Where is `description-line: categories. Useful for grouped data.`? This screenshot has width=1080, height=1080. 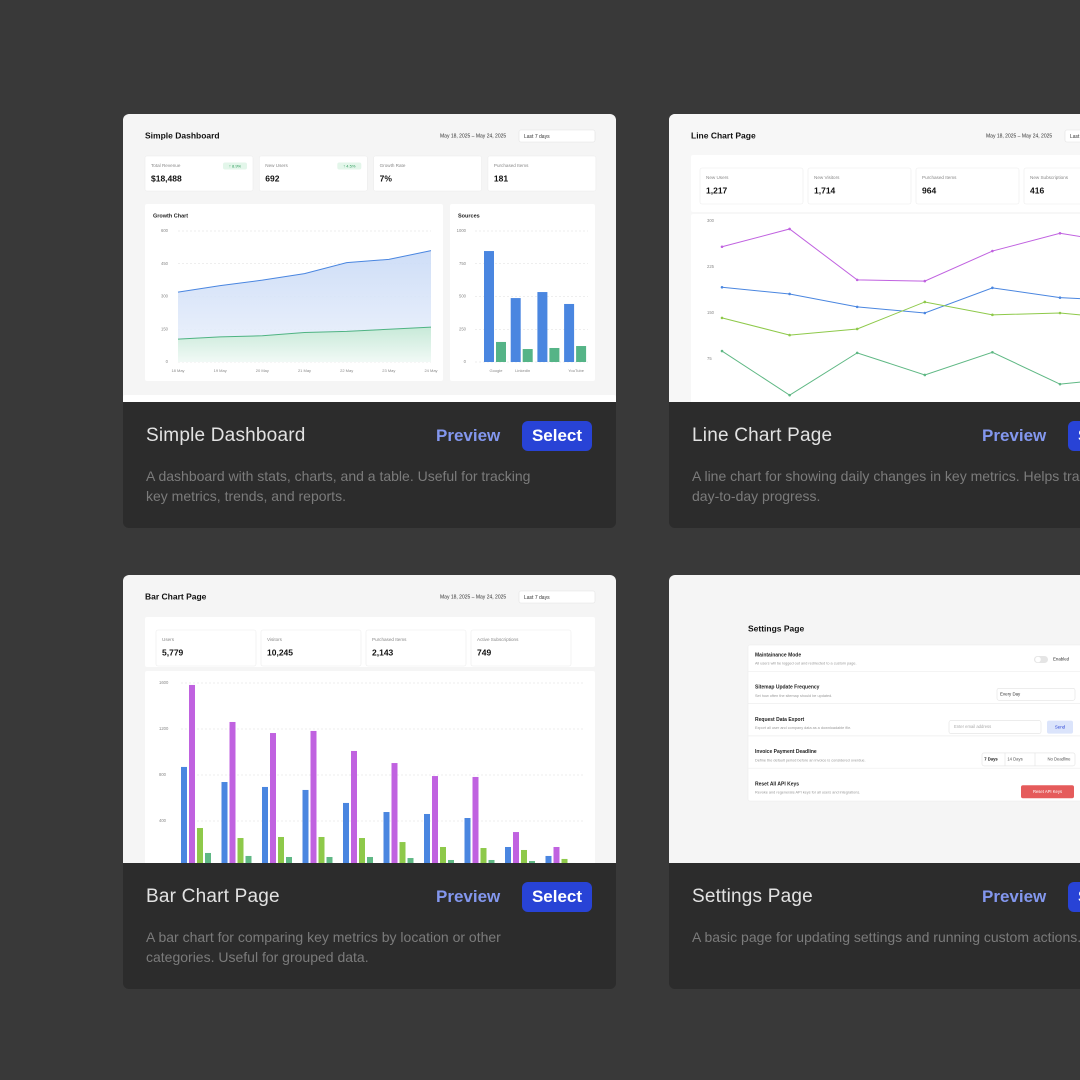 description-line: categories. Useful for grouped data. is located at coordinates (257, 957).